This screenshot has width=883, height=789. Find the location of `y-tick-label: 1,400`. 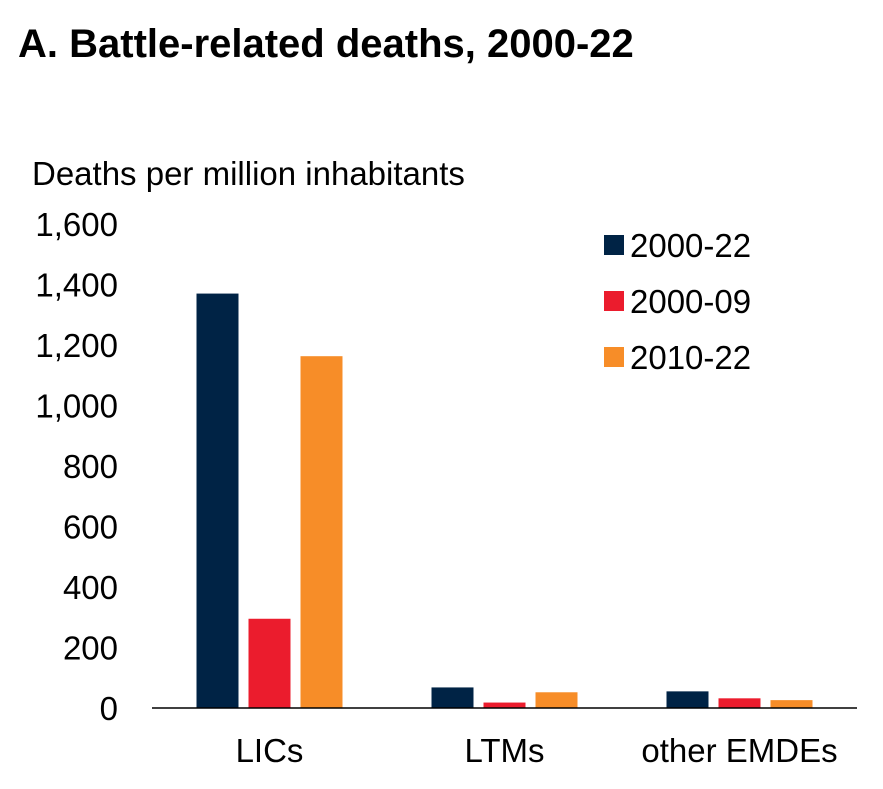

y-tick-label: 1,400 is located at coordinates (76, 285).